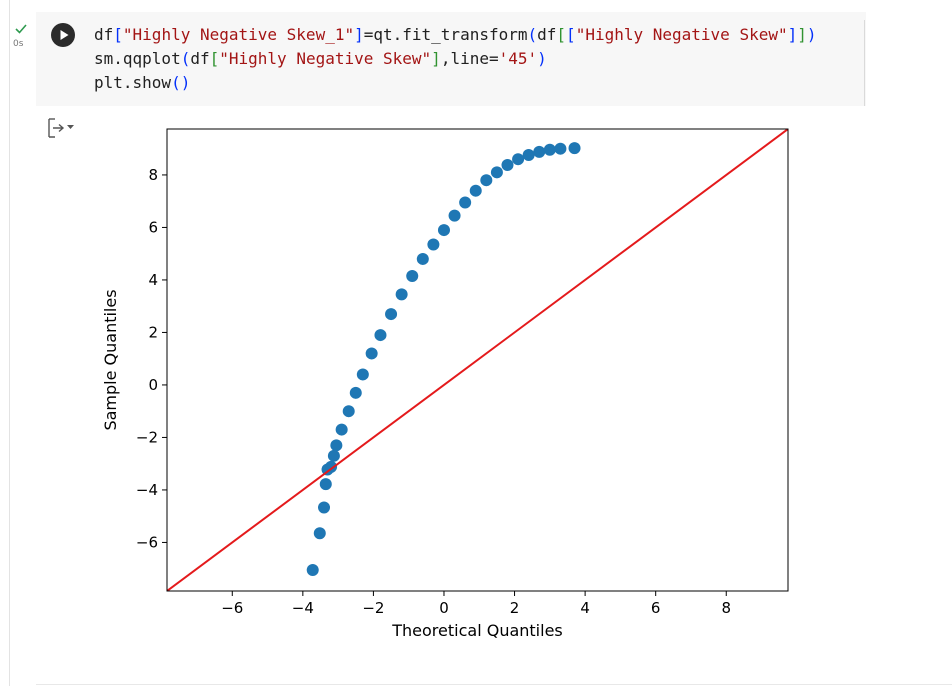  Describe the element at coordinates (147, 490) in the screenshot. I see `y-tick-label: −4` at that location.